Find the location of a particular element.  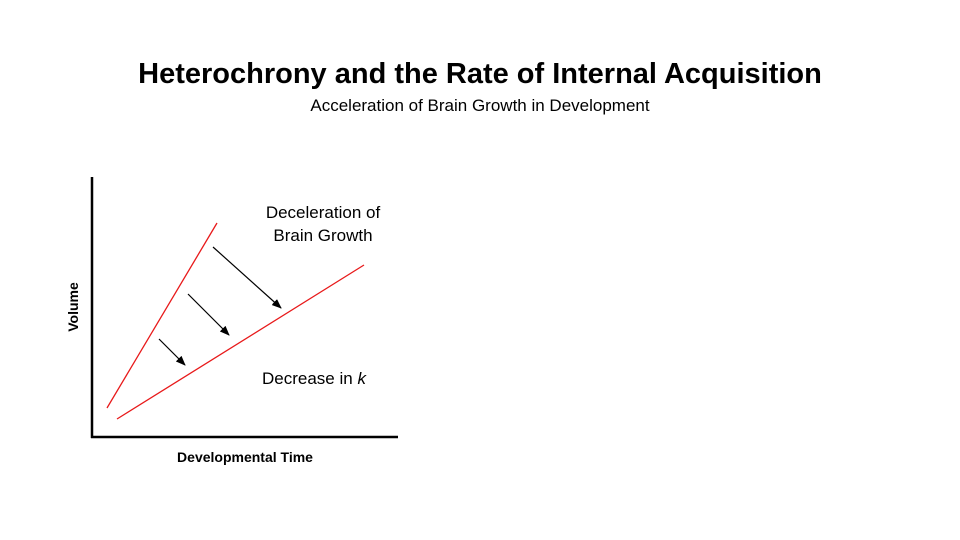

shallow-growth-line is located at coordinates (240, 342).